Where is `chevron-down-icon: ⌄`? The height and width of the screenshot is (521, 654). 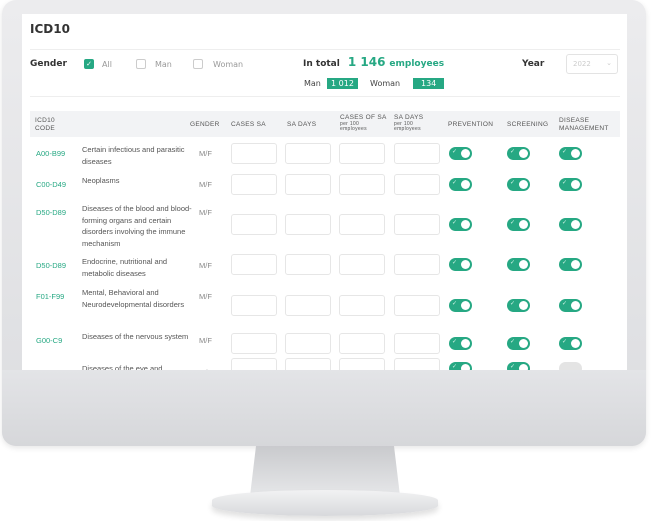 chevron-down-icon: ⌄ is located at coordinates (609, 63).